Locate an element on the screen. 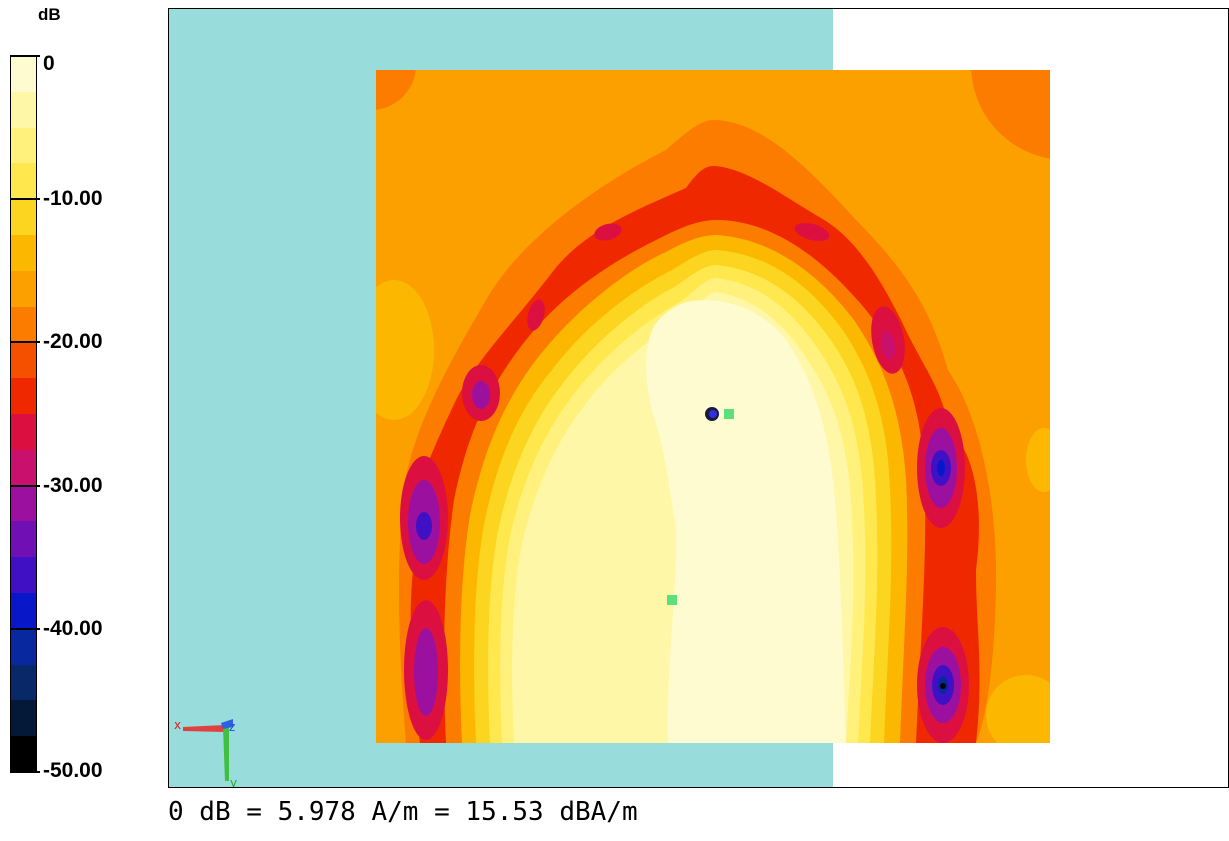 The image size is (1229, 841). colorbar-tick-label: -20.00 is located at coordinates (73, 342).